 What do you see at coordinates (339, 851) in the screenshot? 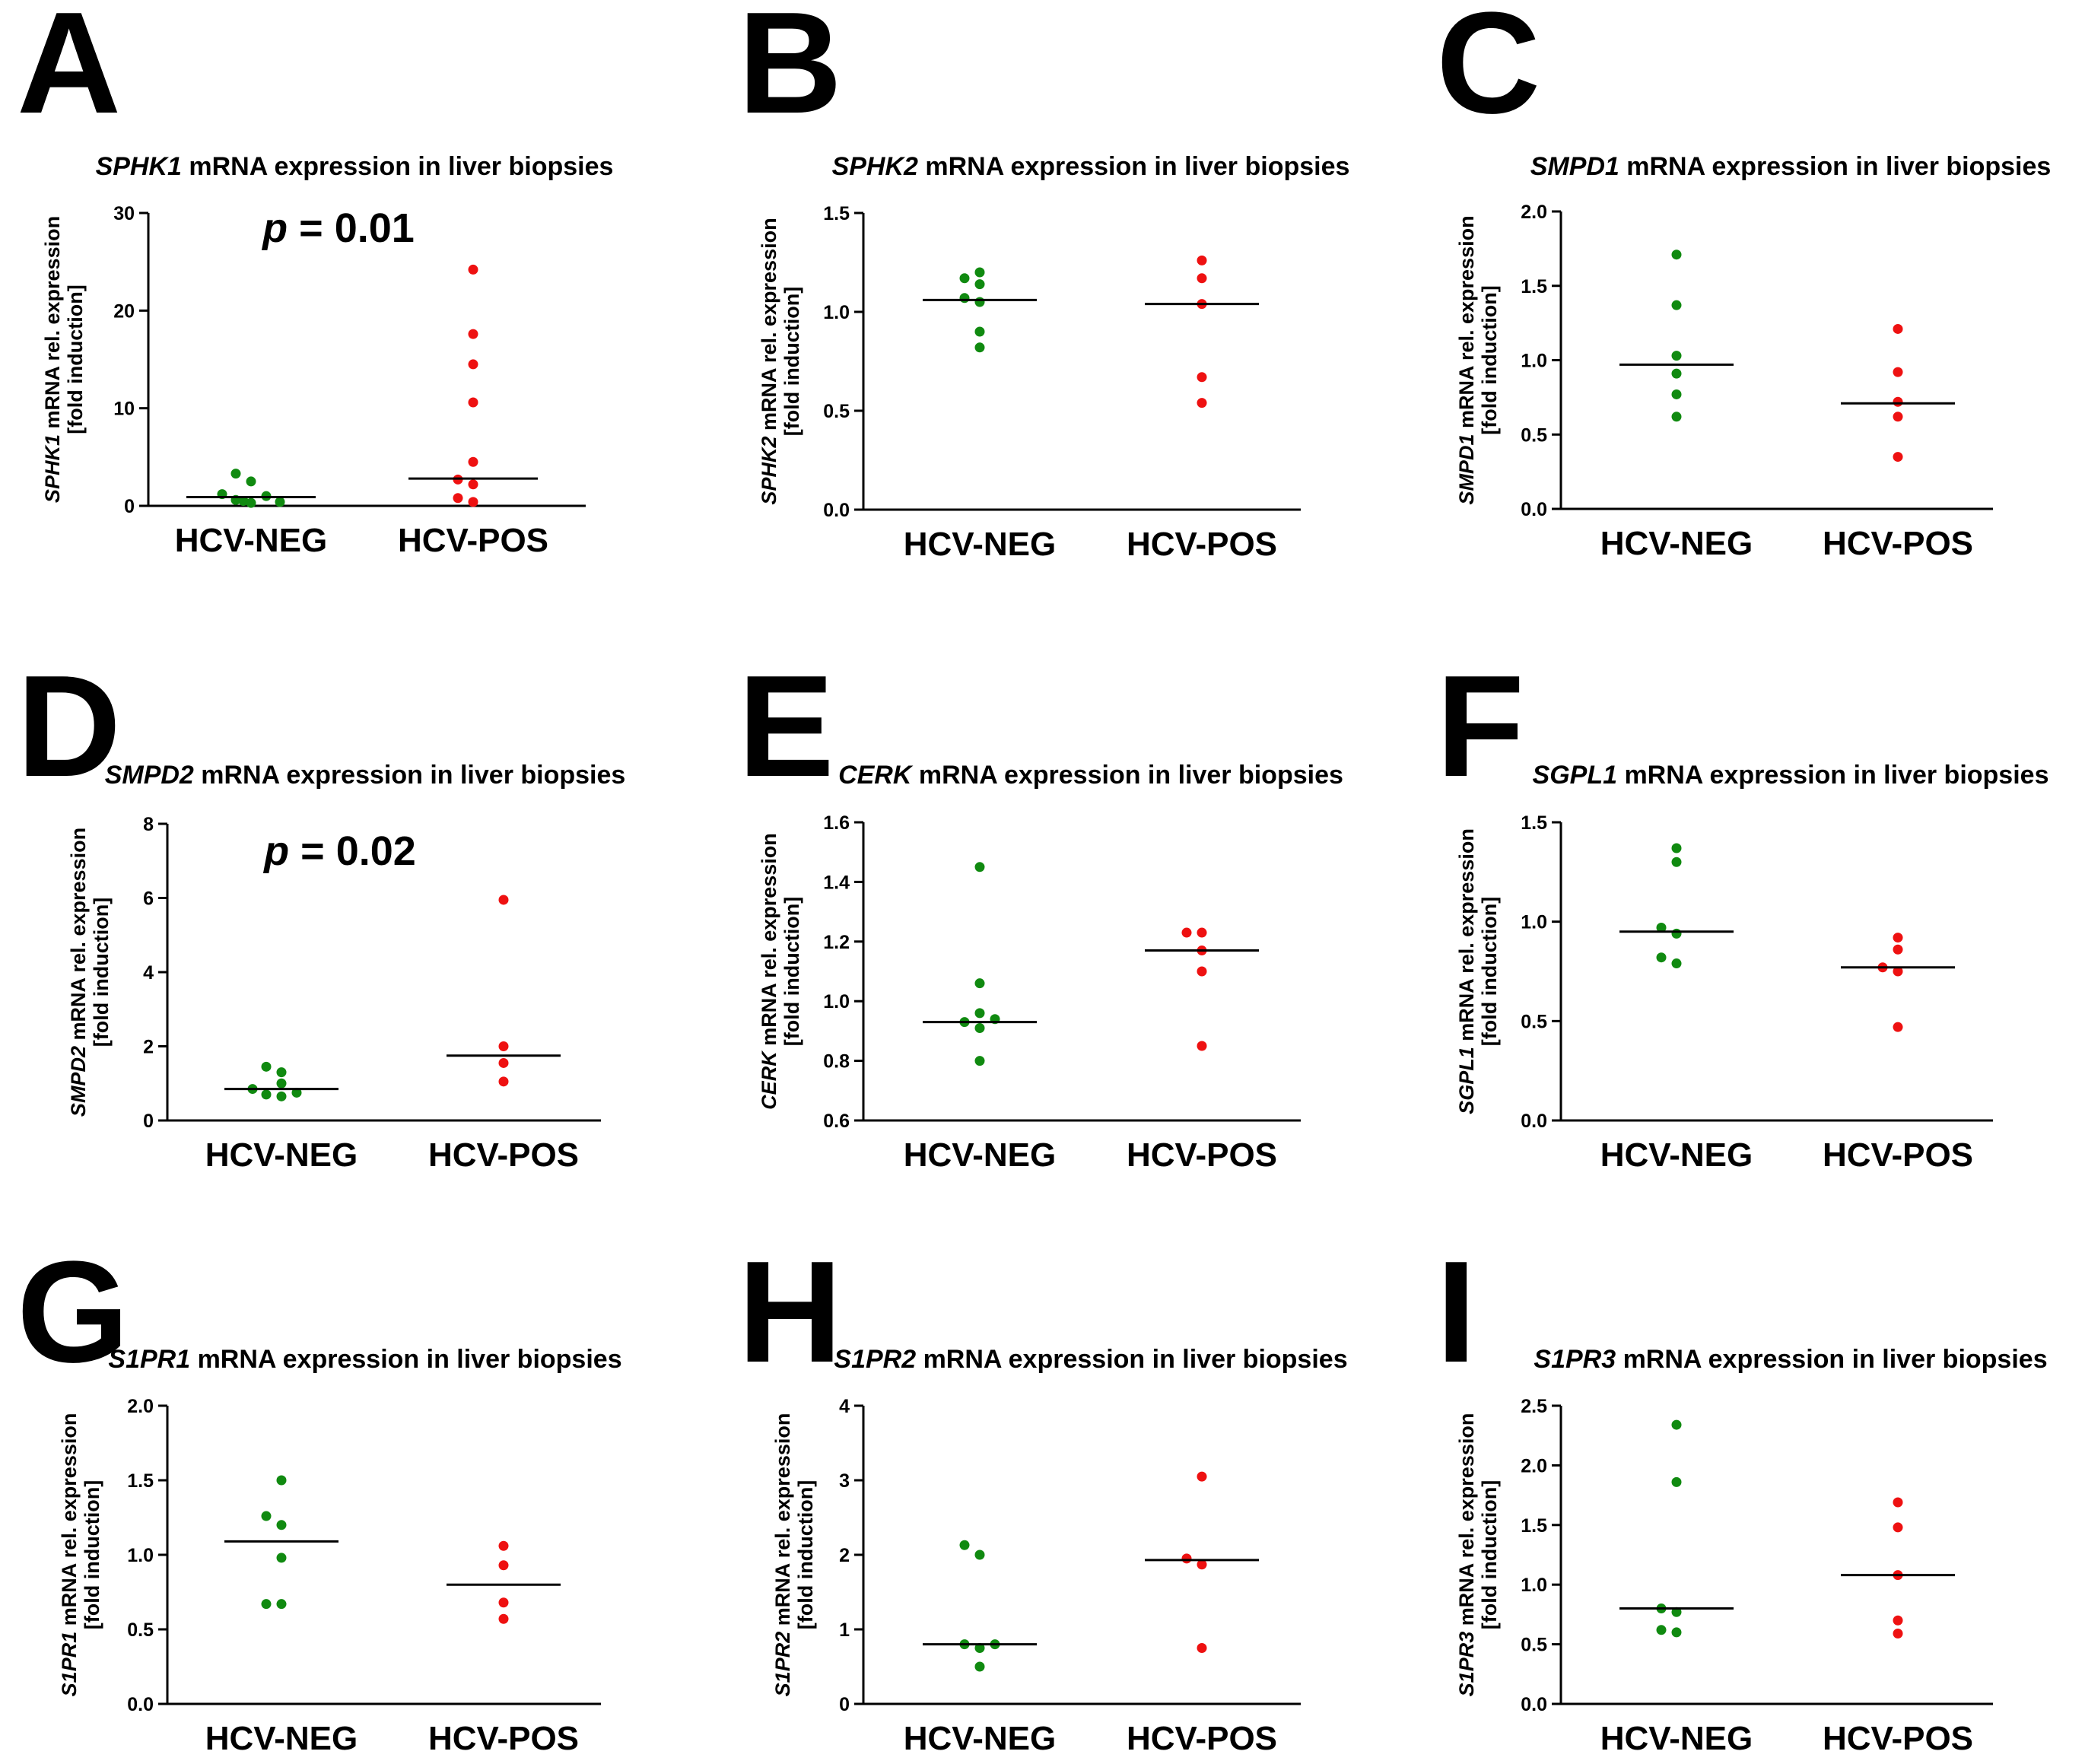
I see `p-value: p = 0.02` at bounding box center [339, 851].